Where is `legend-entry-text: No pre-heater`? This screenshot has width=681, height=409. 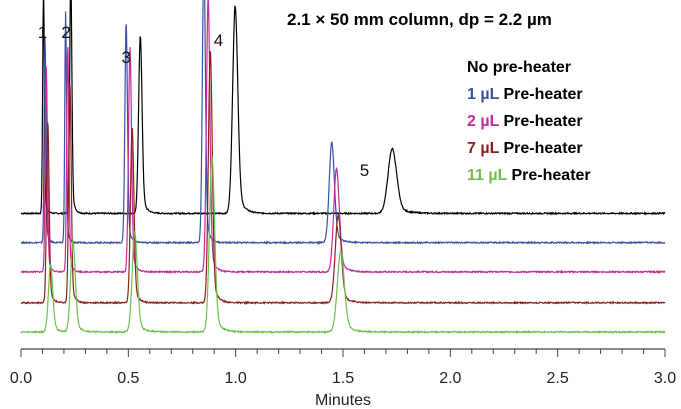 legend-entry-text: No pre-heater is located at coordinates (519, 67).